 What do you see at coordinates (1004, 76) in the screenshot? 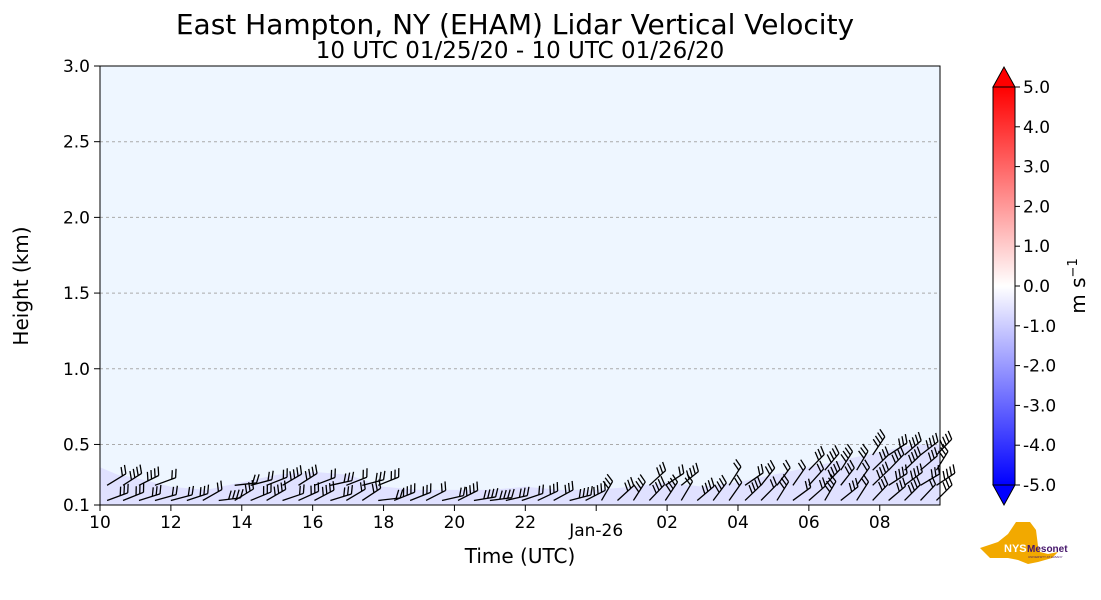
I see `colorbar-extend-max` at bounding box center [1004, 76].